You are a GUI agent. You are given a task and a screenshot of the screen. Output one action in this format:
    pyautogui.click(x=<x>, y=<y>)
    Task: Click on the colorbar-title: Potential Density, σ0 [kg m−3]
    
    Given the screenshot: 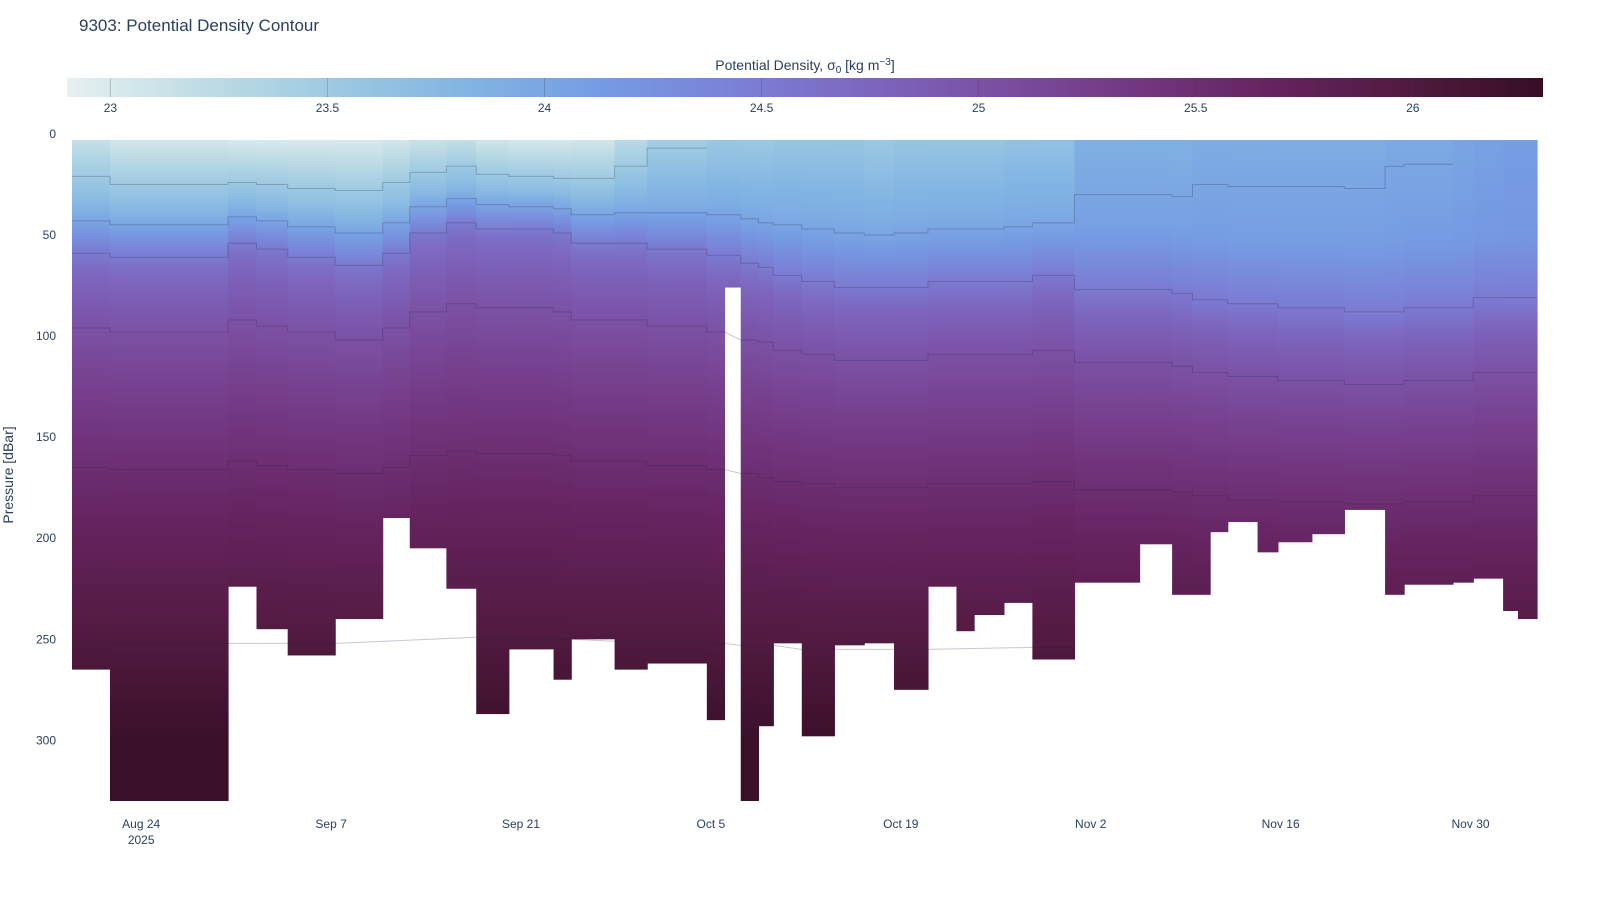 What is the action you would take?
    pyautogui.click(x=804, y=66)
    